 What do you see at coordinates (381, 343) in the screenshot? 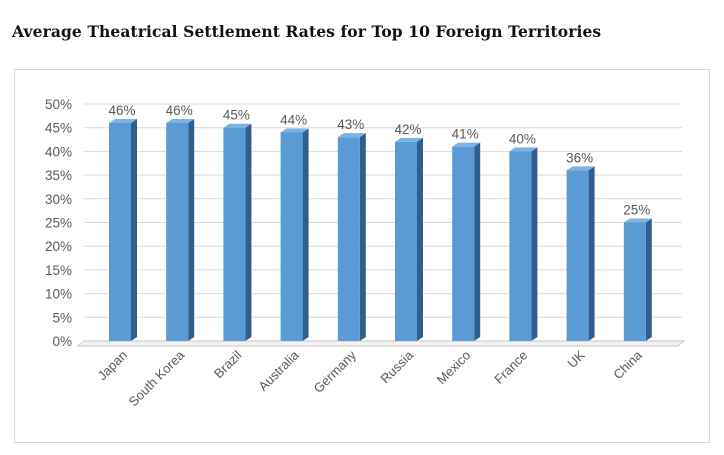
I see `chart-floor` at bounding box center [381, 343].